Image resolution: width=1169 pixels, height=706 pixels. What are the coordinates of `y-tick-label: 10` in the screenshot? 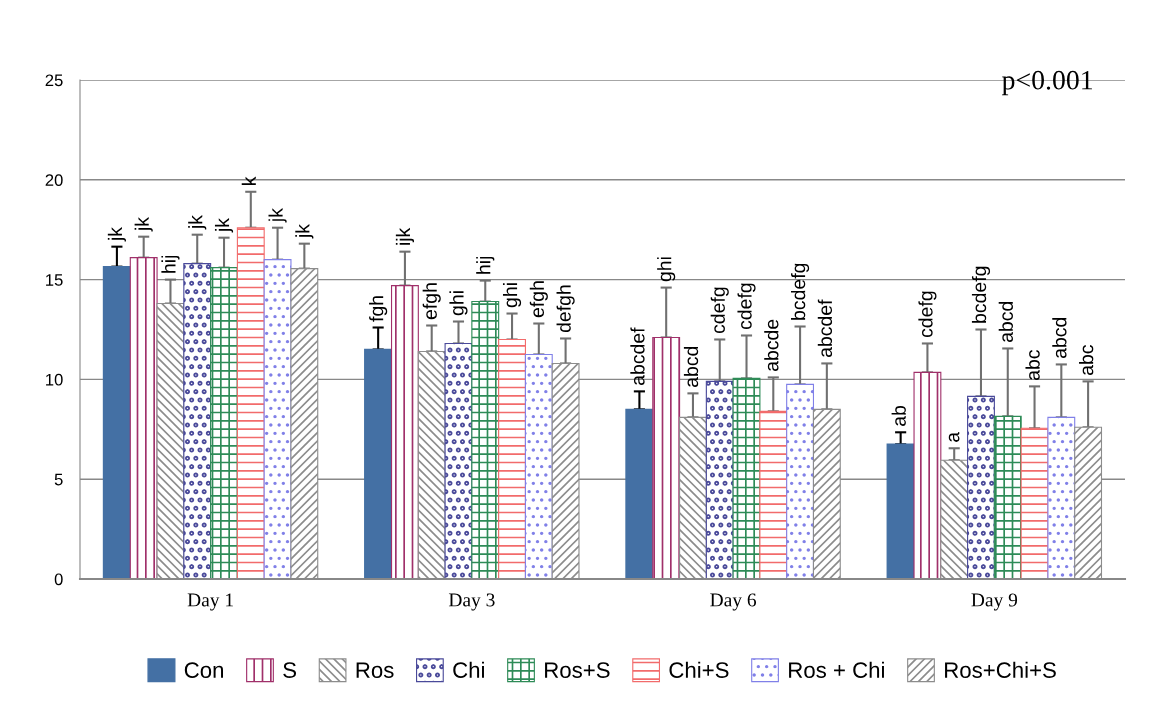 It's located at (54, 379).